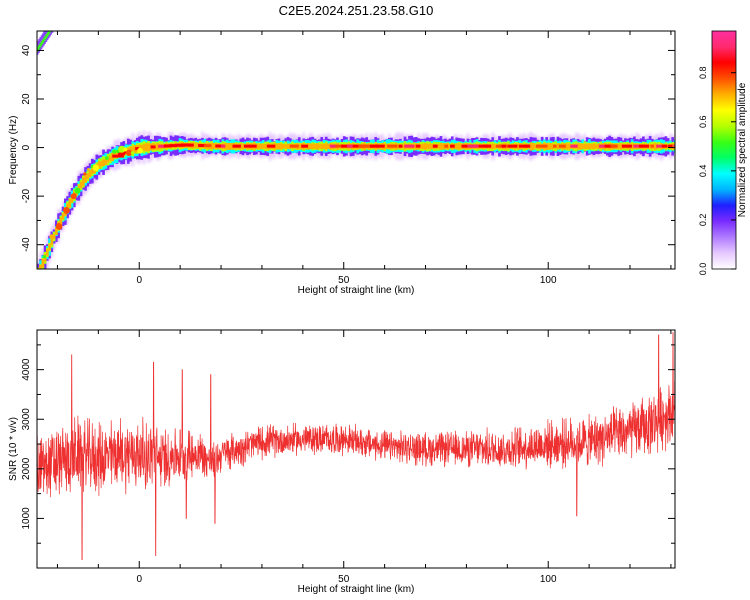 This screenshot has height=600, width=750. What do you see at coordinates (703, 122) in the screenshot?
I see `colorbar-tick-label: 0.6` at bounding box center [703, 122].